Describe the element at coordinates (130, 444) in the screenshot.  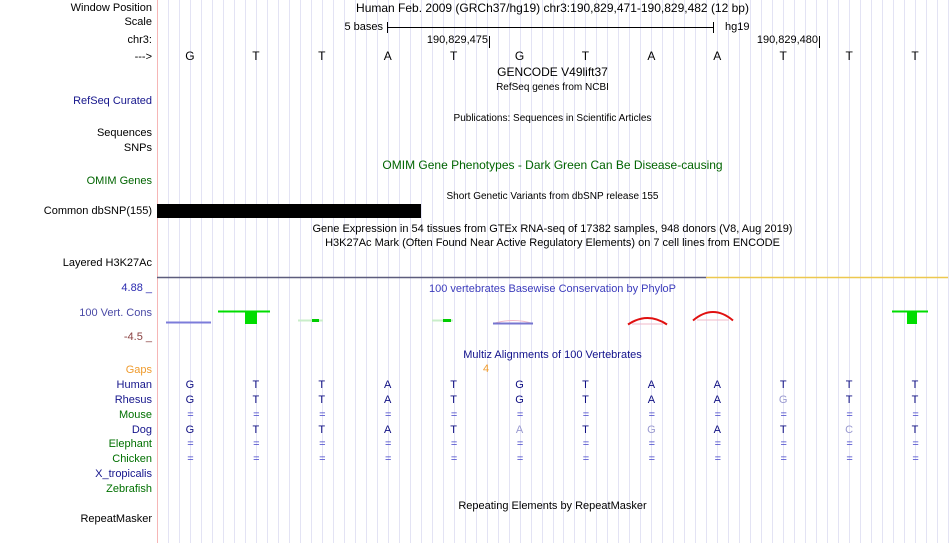
I see `species-label-elephant: Elephant` at that location.